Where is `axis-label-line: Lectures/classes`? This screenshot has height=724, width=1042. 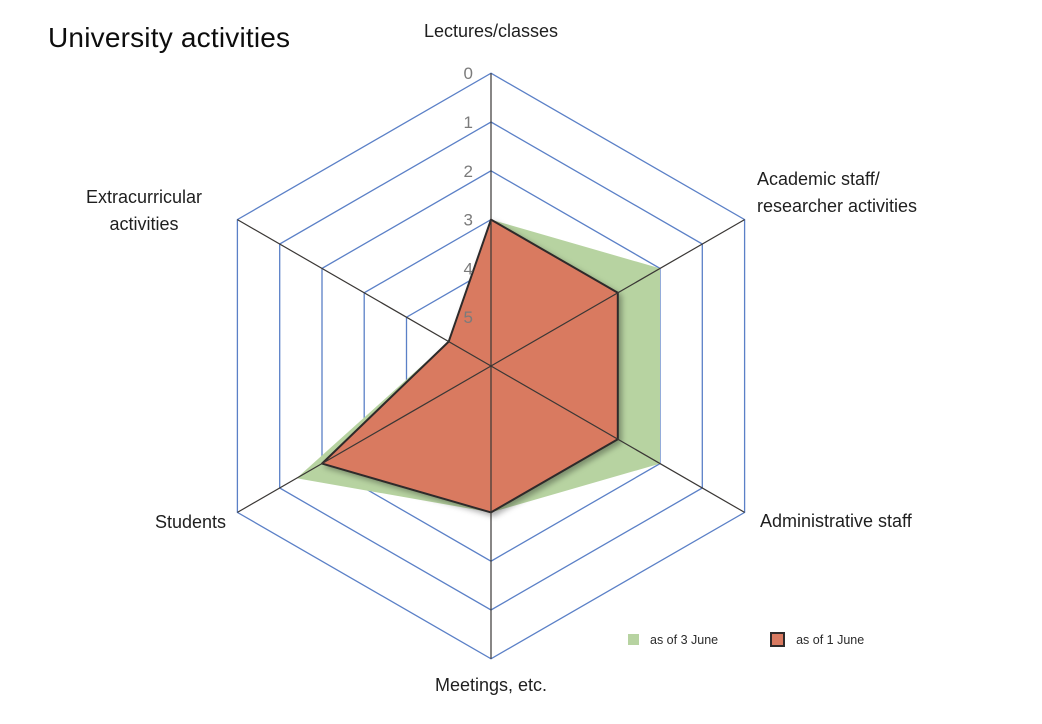 axis-label-line: Lectures/classes is located at coordinates (491, 31).